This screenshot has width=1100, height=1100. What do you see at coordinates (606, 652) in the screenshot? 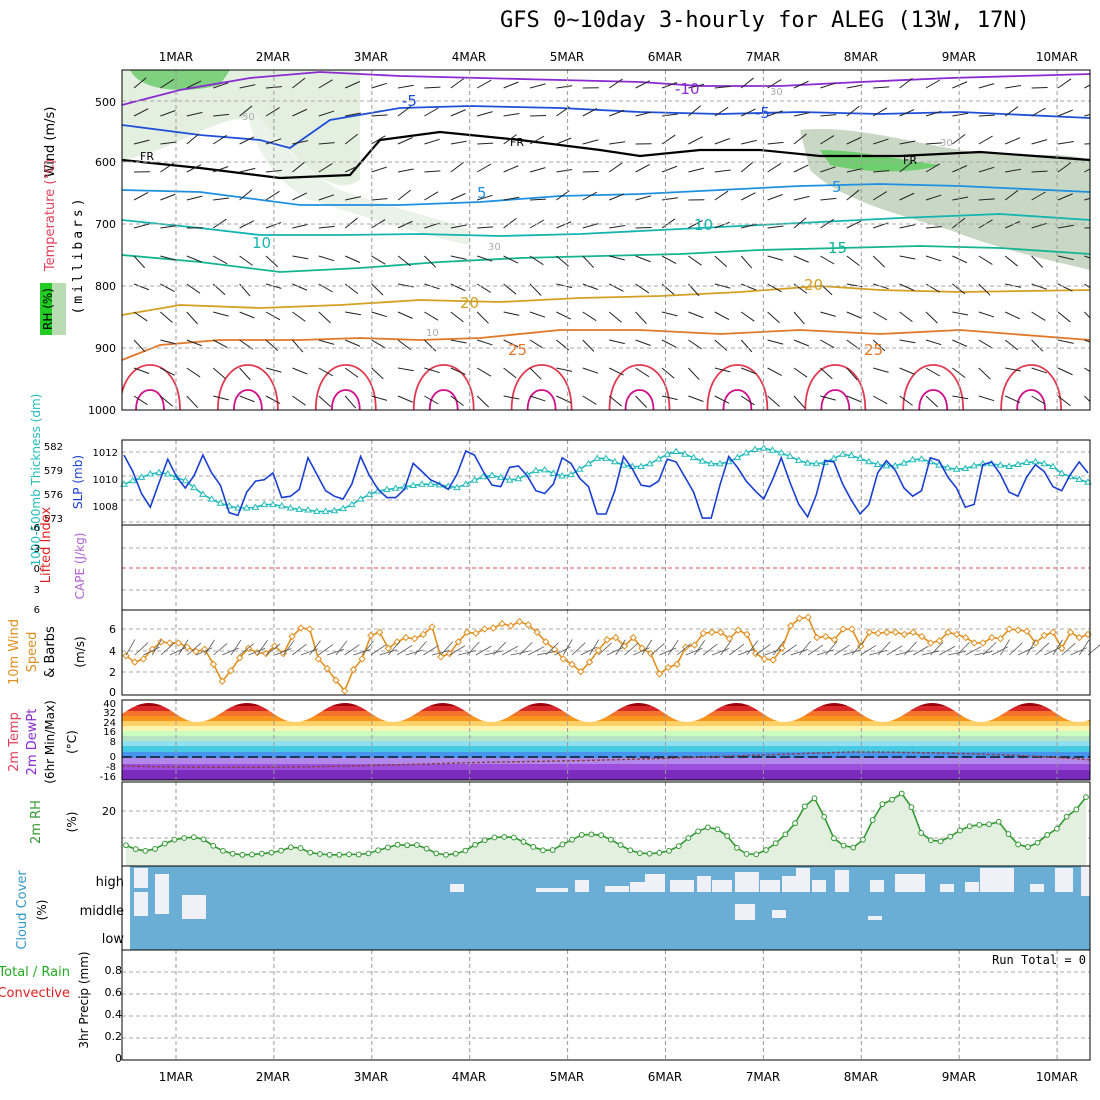
I see `panel-frame` at bounding box center [606, 652].